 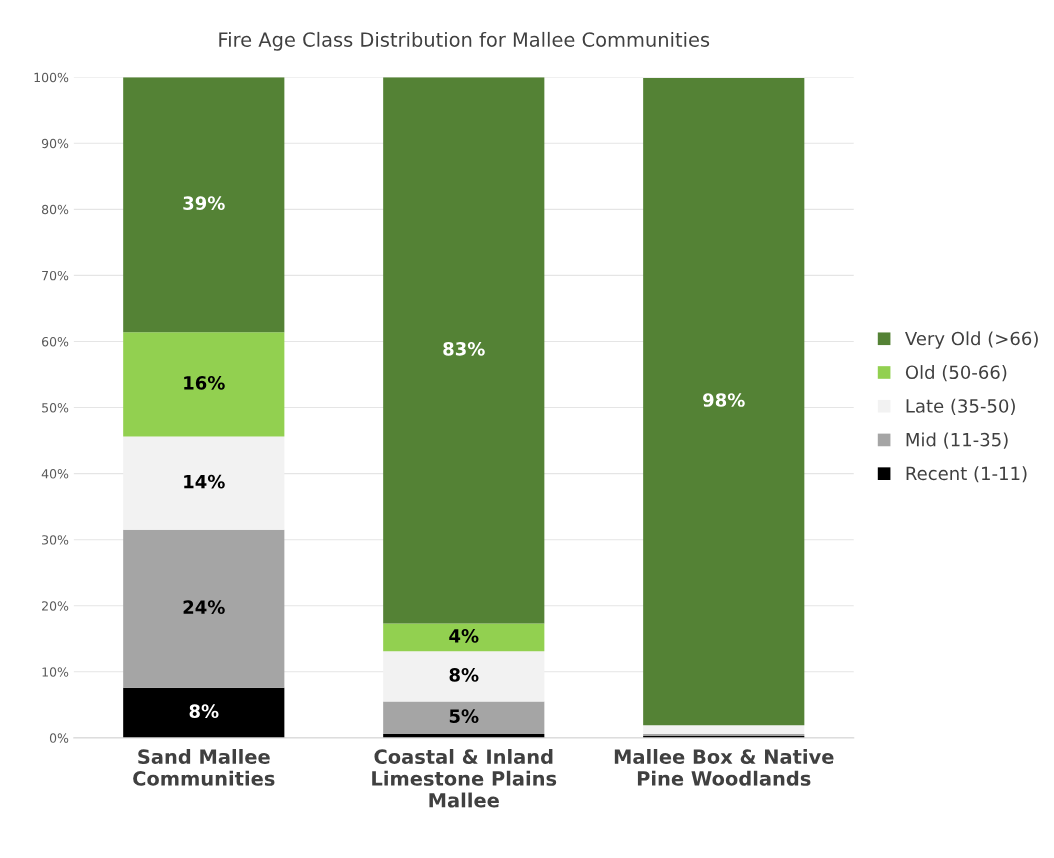 What do you see at coordinates (204, 203) in the screenshot?
I see `data-label: 39%` at bounding box center [204, 203].